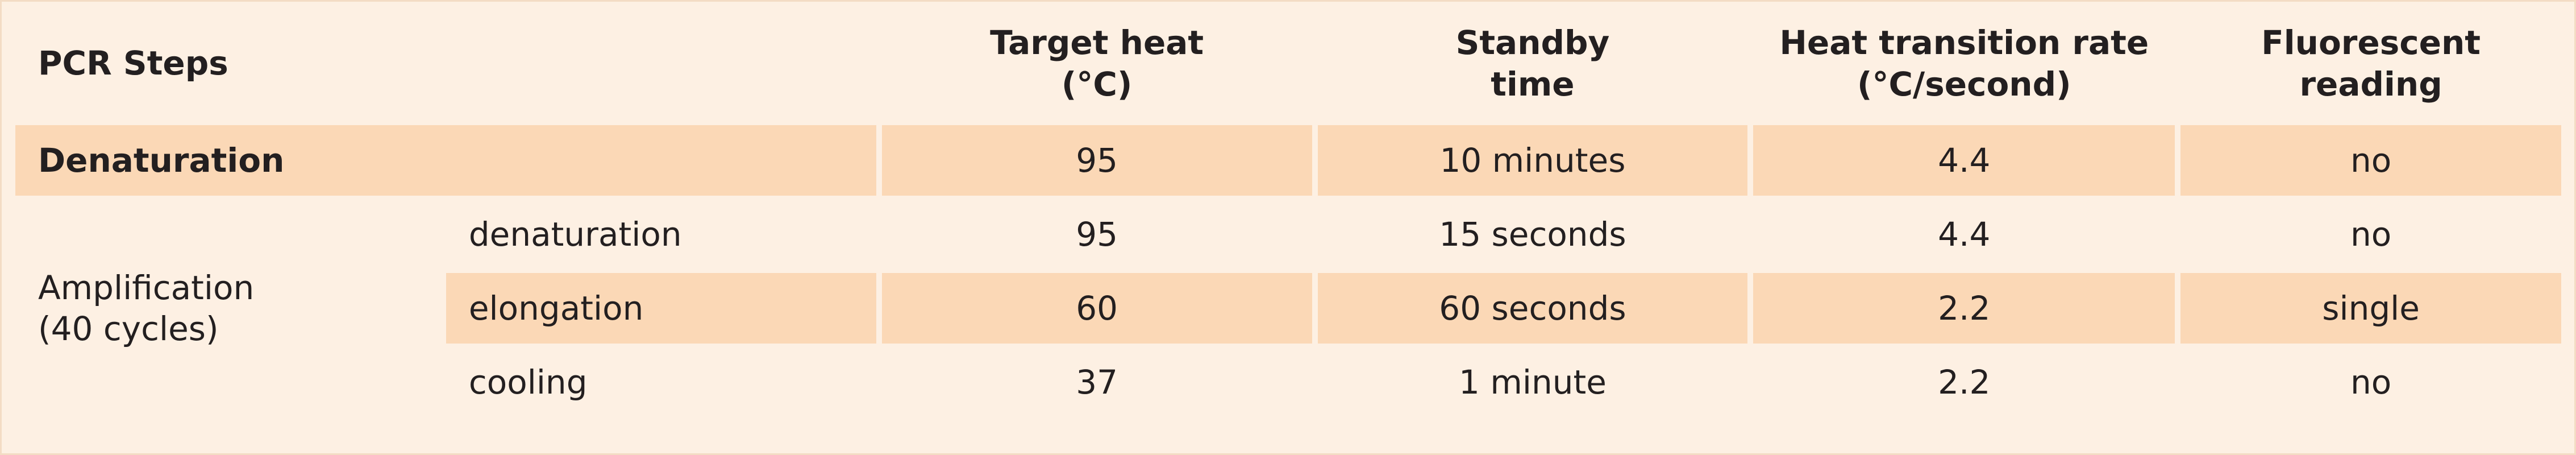 This screenshot has width=2576, height=455. What do you see at coordinates (1097, 42) in the screenshot?
I see `header-text: Target heat` at bounding box center [1097, 42].